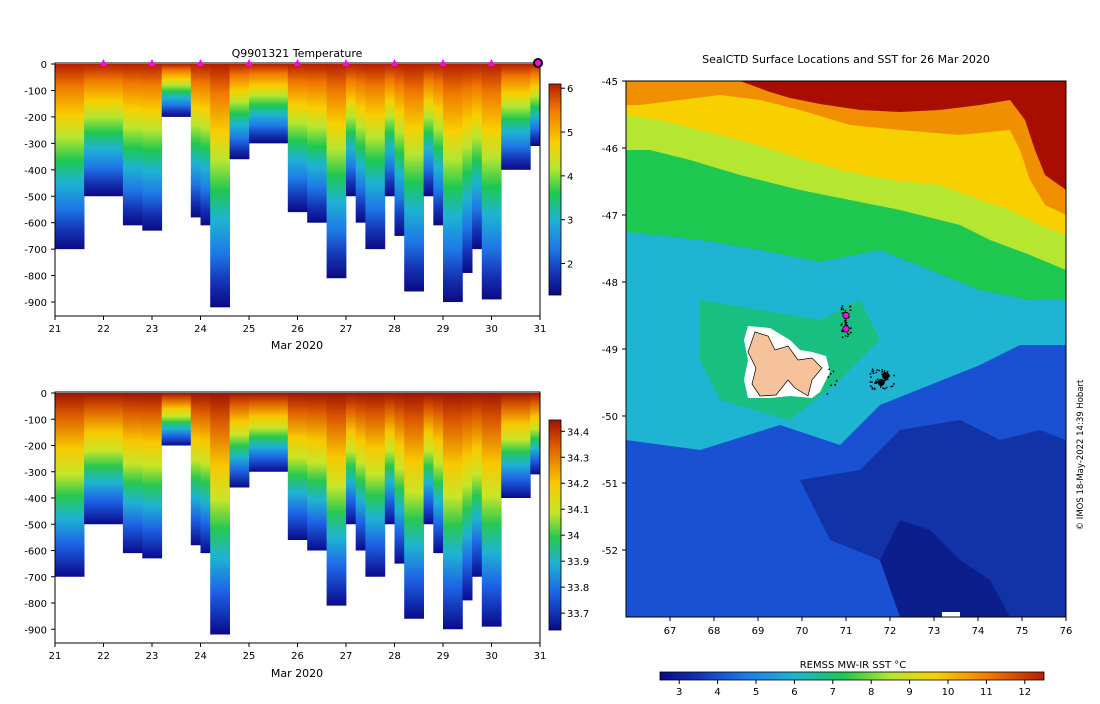 Image resolution: width=1100 pixels, height=704 pixels. What do you see at coordinates (555, 189) in the screenshot?
I see `temperature-colorbar` at bounding box center [555, 189].